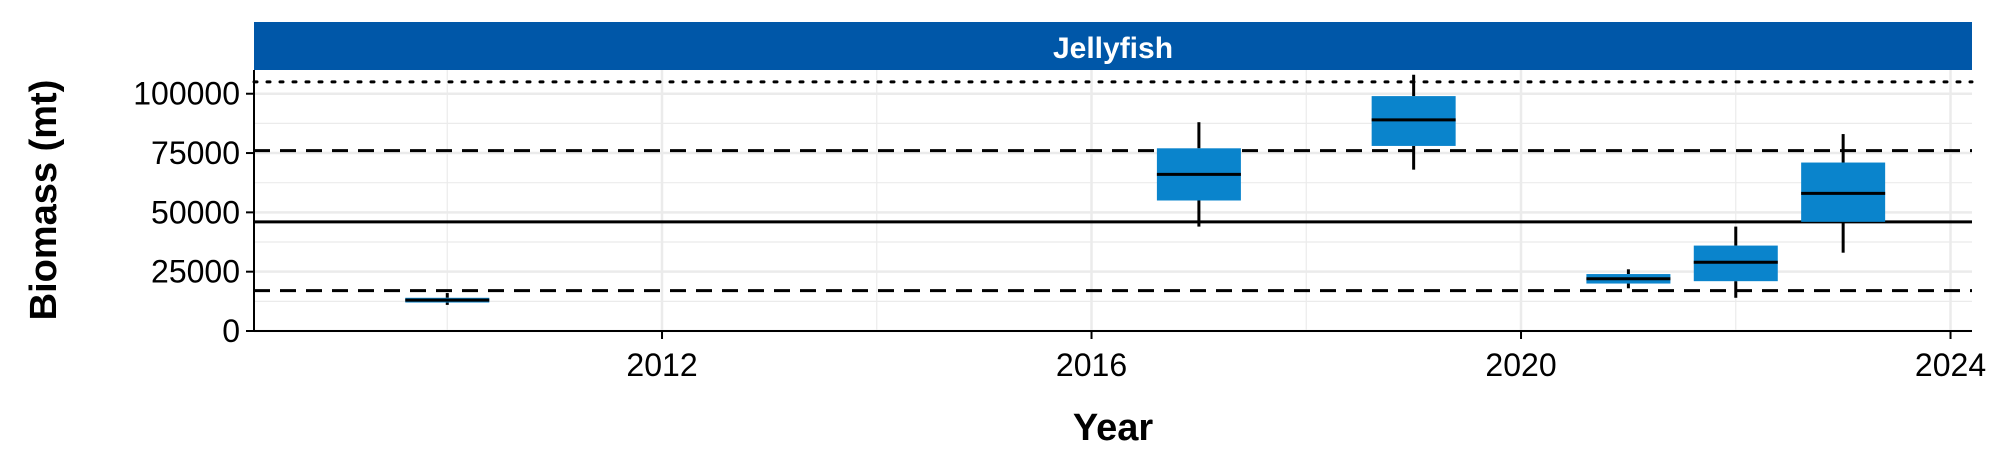  Describe the element at coordinates (447, 299) in the screenshot. I see `box-2010` at that location.